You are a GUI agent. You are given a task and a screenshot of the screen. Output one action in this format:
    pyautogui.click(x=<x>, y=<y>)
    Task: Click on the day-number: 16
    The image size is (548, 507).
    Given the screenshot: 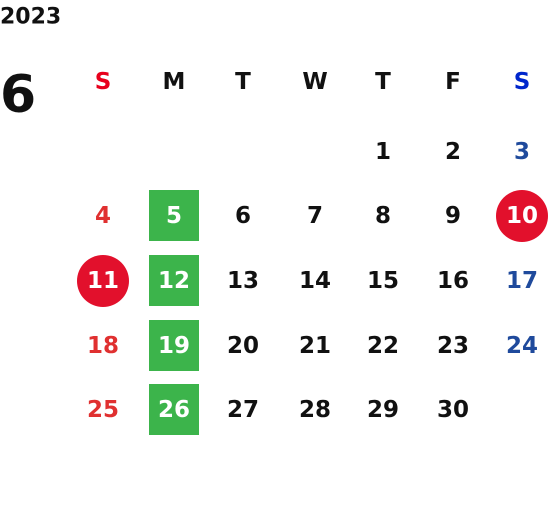 What is the action you would take?
    pyautogui.click(x=453, y=281)
    